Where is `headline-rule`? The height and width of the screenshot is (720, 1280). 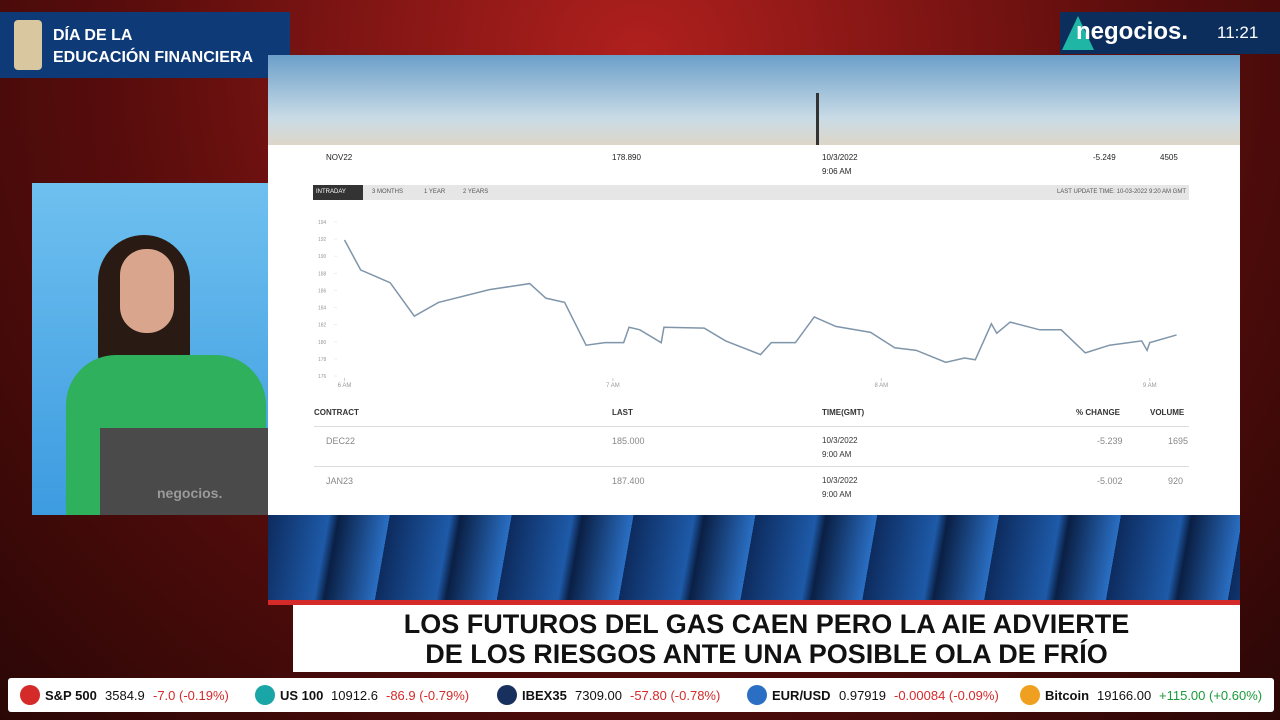 headline-rule is located at coordinates (754, 602).